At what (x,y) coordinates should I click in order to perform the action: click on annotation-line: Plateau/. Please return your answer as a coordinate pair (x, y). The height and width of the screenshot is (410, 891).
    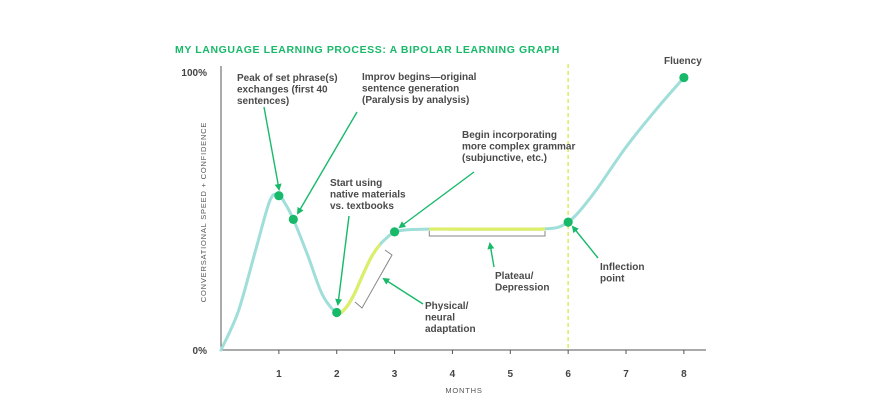
    Looking at the image, I should click on (514, 276).